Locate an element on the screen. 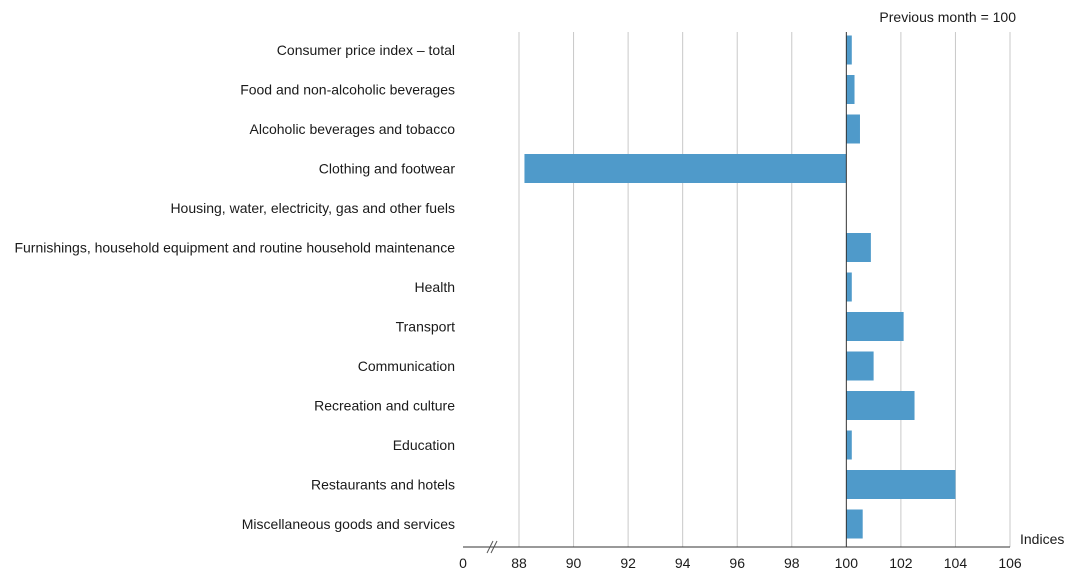 The width and height of the screenshot is (1065, 574). axis-break-mark is located at coordinates (492, 547).